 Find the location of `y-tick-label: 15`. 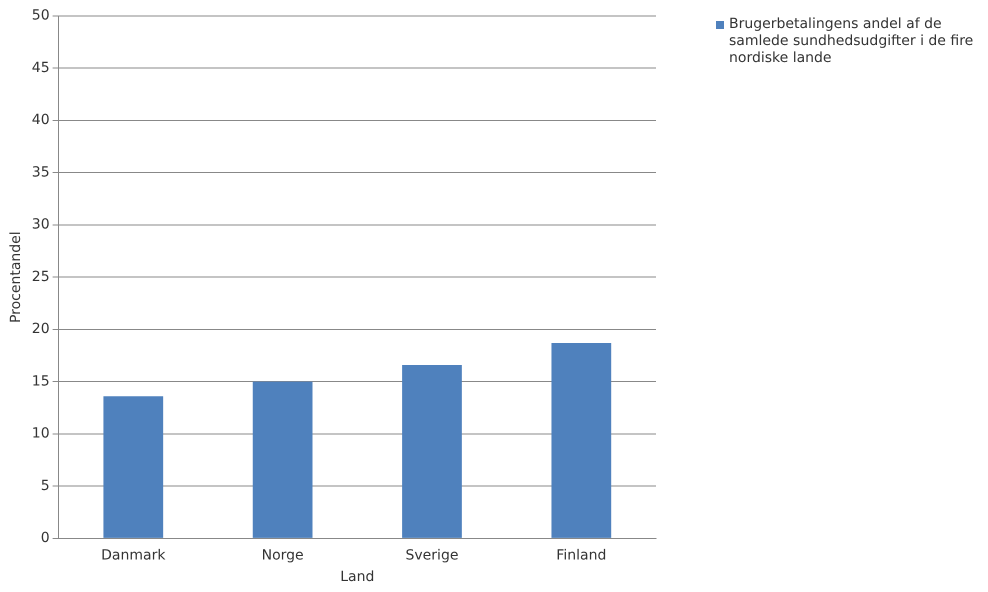

y-tick-label: 15 is located at coordinates (41, 381).